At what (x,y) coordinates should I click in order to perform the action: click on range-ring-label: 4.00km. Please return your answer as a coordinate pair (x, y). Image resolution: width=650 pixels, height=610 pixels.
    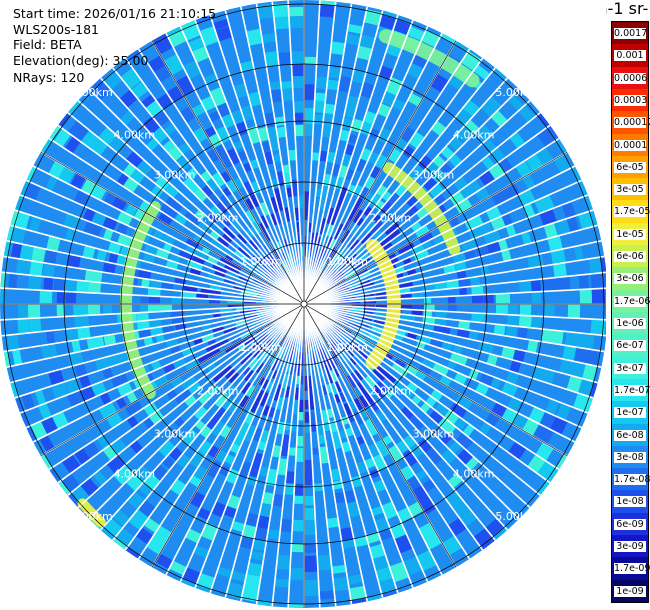
    Looking at the image, I should click on (474, 134).